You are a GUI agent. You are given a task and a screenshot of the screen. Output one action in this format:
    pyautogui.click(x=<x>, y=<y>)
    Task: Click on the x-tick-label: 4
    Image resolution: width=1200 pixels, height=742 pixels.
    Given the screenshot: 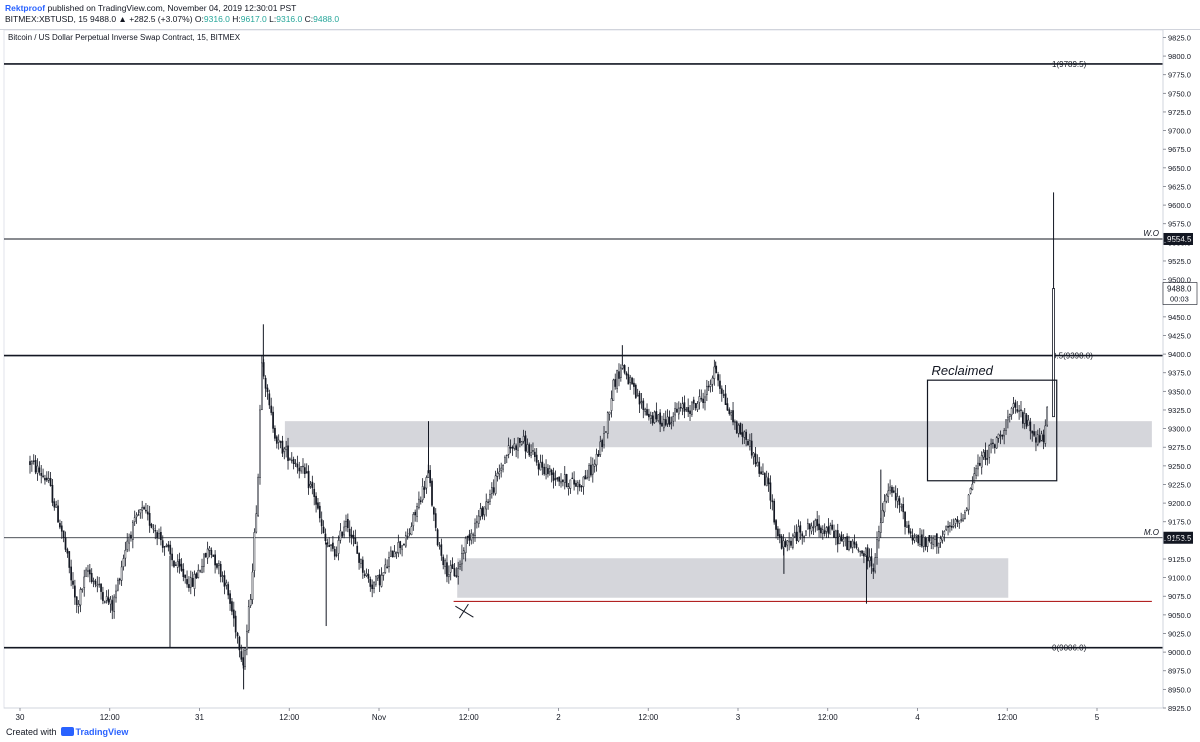 What is the action you would take?
    pyautogui.click(x=917, y=717)
    